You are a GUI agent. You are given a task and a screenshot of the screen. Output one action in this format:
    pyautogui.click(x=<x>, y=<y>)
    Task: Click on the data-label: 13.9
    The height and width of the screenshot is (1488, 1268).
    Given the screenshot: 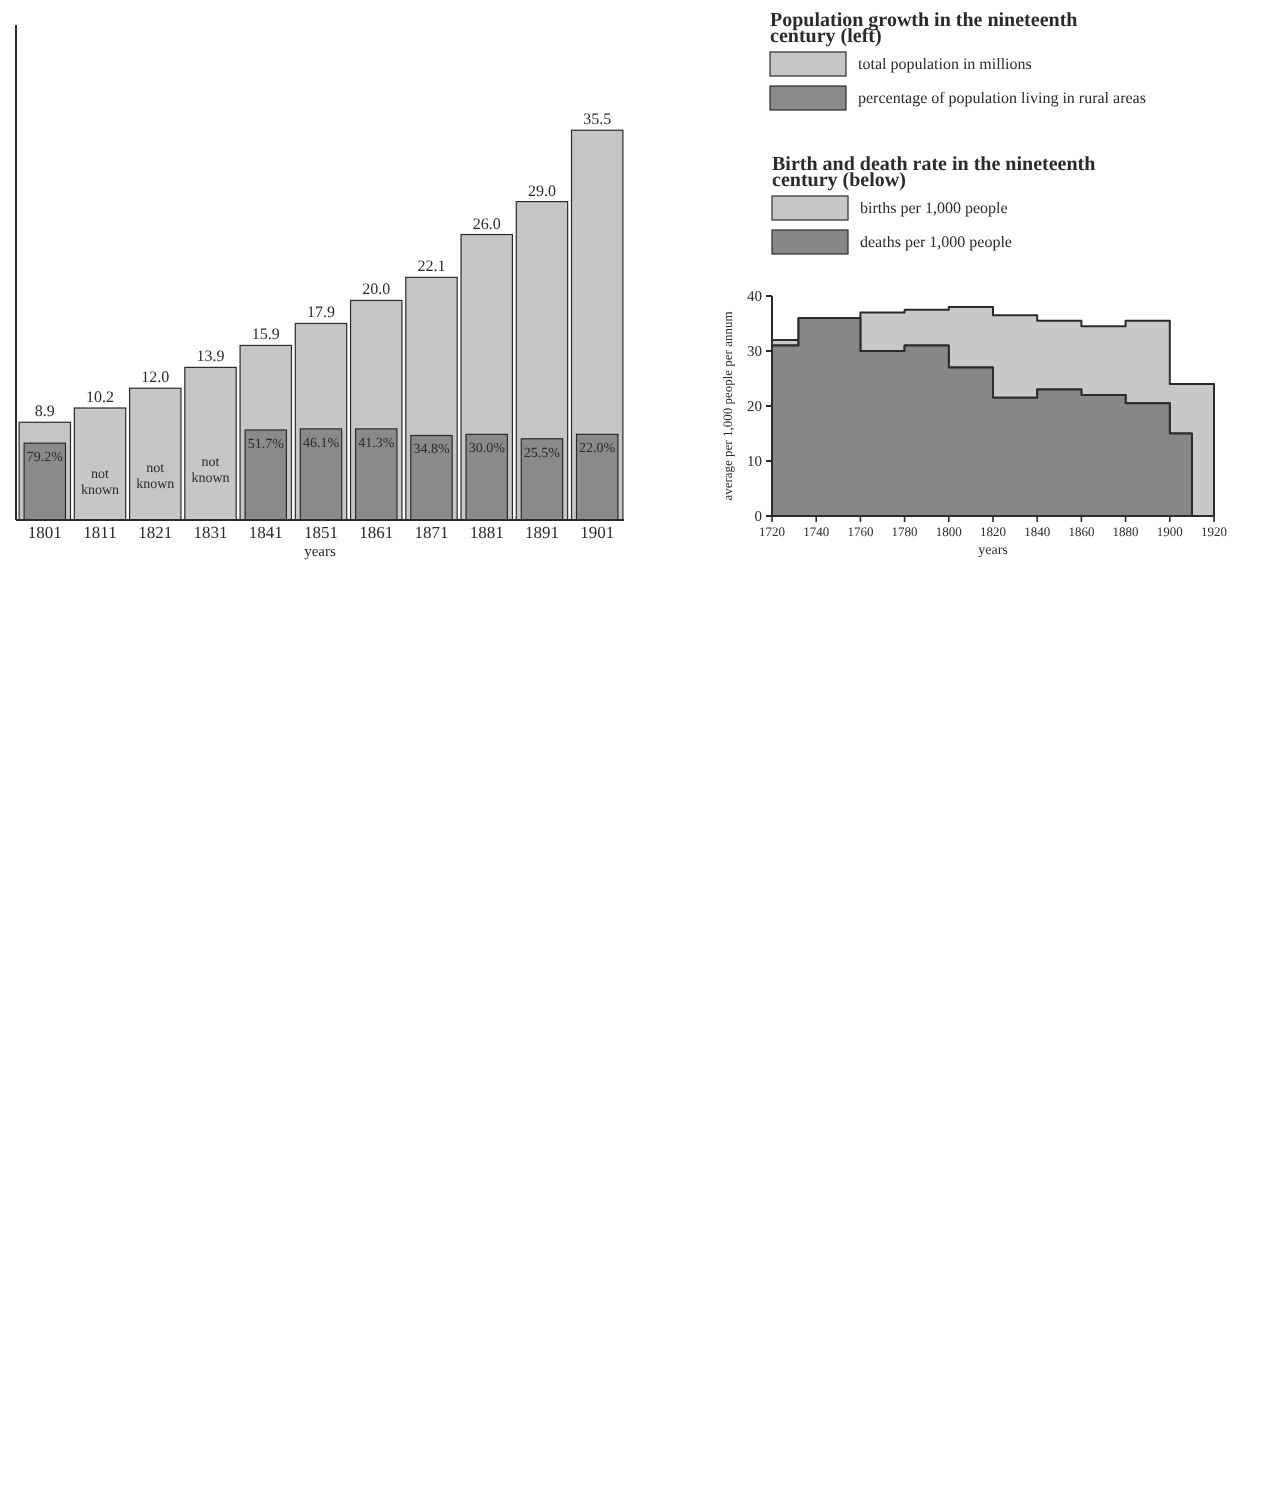 What is the action you would take?
    pyautogui.click(x=210, y=356)
    